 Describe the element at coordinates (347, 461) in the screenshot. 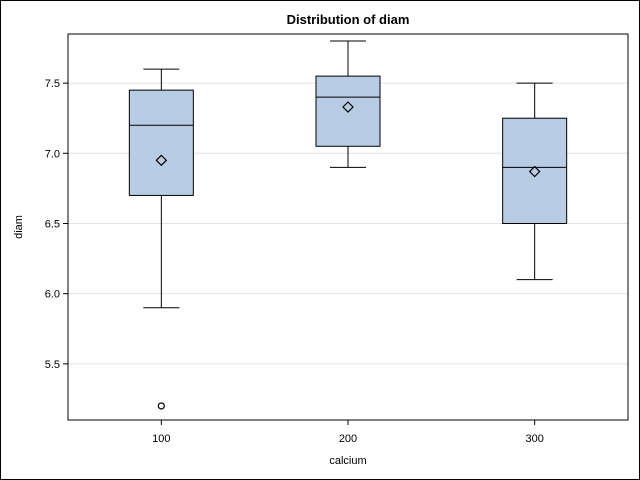

I see `x-axis-label: calcium` at that location.